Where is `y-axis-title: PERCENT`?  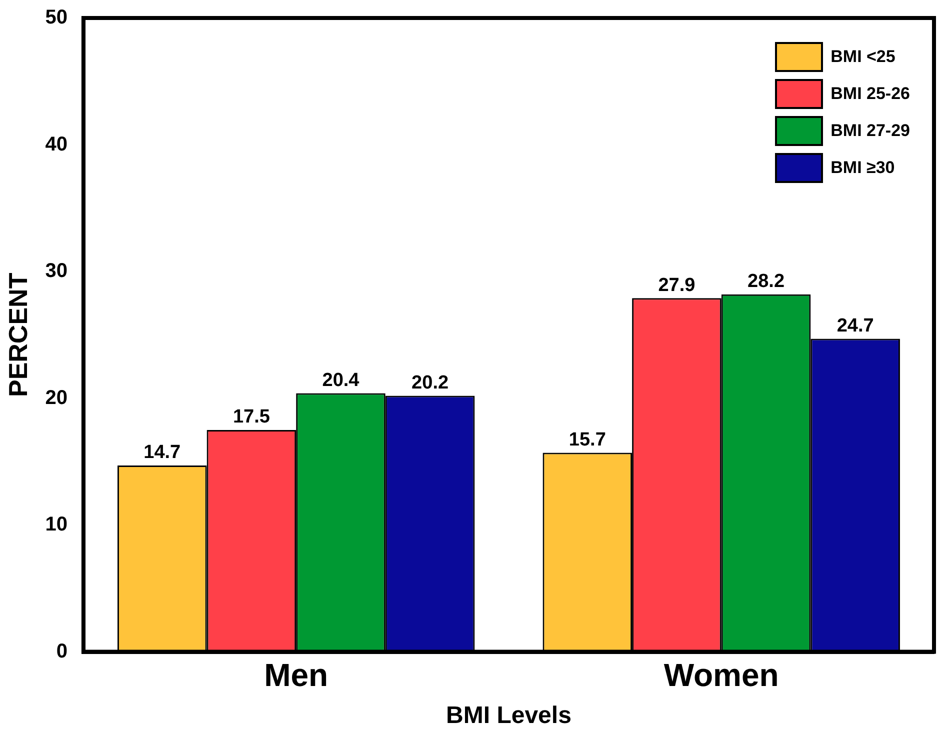
y-axis-title: PERCENT is located at coordinates (17, 335).